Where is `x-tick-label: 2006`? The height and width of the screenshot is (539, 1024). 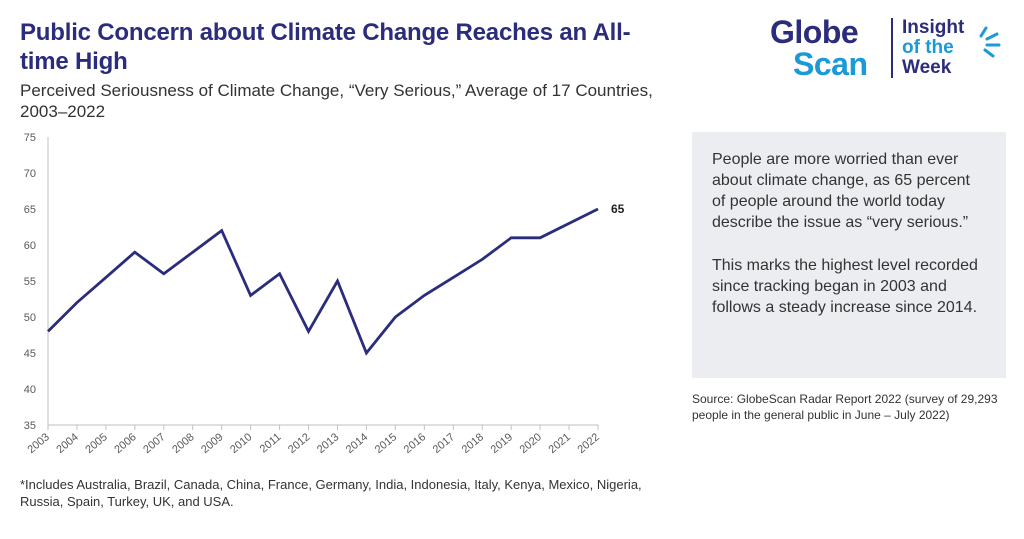 x-tick-label: 2006 is located at coordinates (125, 443).